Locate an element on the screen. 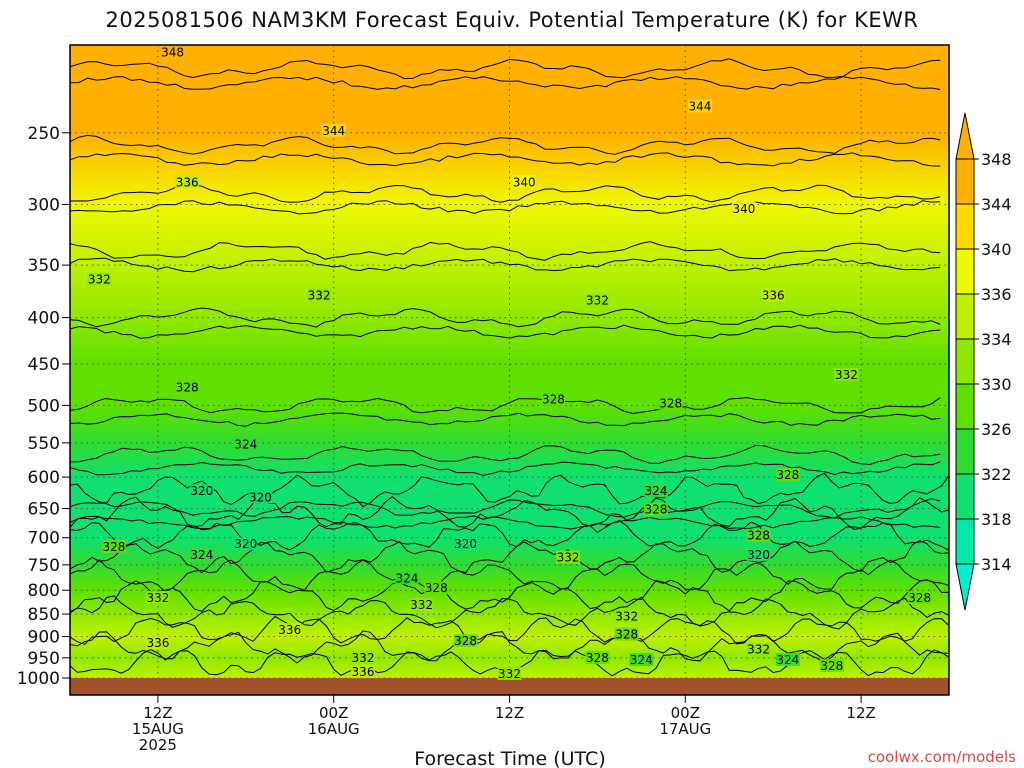 The width and height of the screenshot is (1024, 768). y-tick-label: 950 is located at coordinates (44, 659).